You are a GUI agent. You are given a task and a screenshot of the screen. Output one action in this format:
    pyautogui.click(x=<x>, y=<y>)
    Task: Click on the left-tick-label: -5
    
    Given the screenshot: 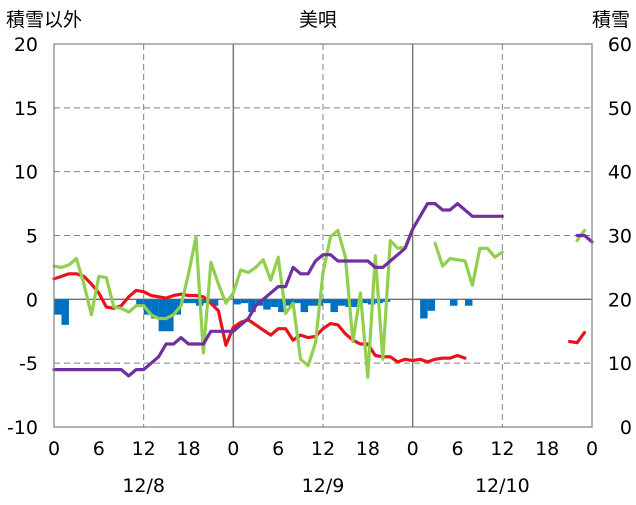 What is the action you would take?
    pyautogui.click(x=28, y=364)
    